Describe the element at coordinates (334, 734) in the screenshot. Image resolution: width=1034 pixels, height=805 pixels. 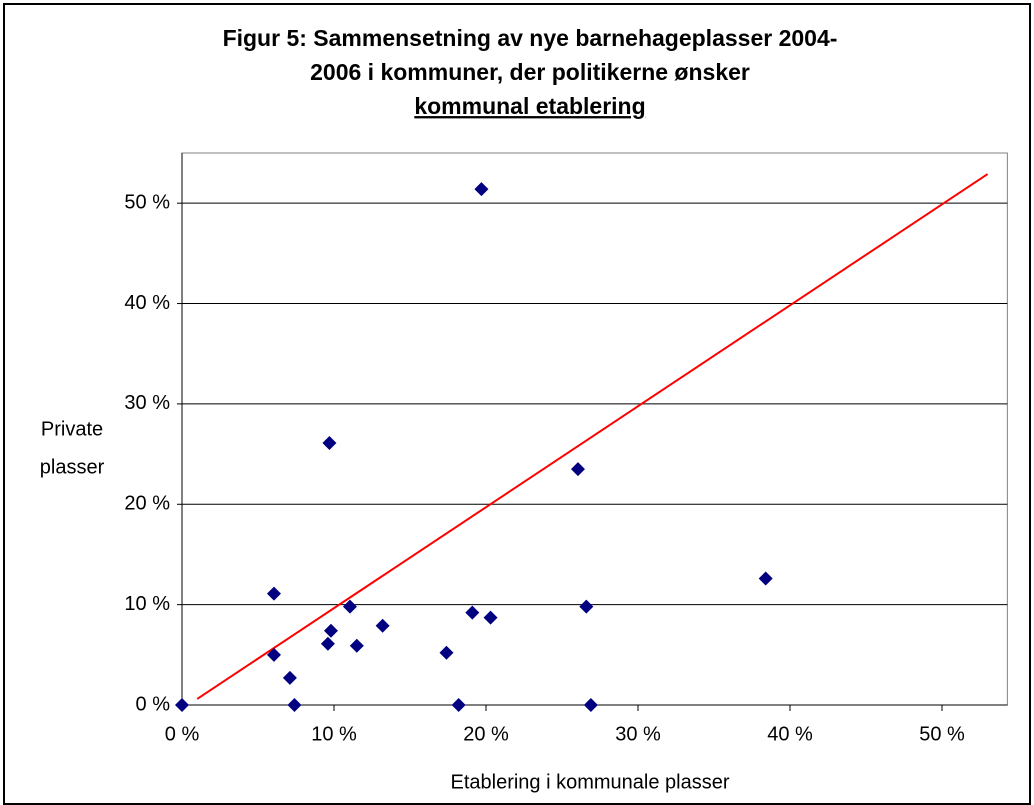
I see `x-tick-label: 10 %` at that location.